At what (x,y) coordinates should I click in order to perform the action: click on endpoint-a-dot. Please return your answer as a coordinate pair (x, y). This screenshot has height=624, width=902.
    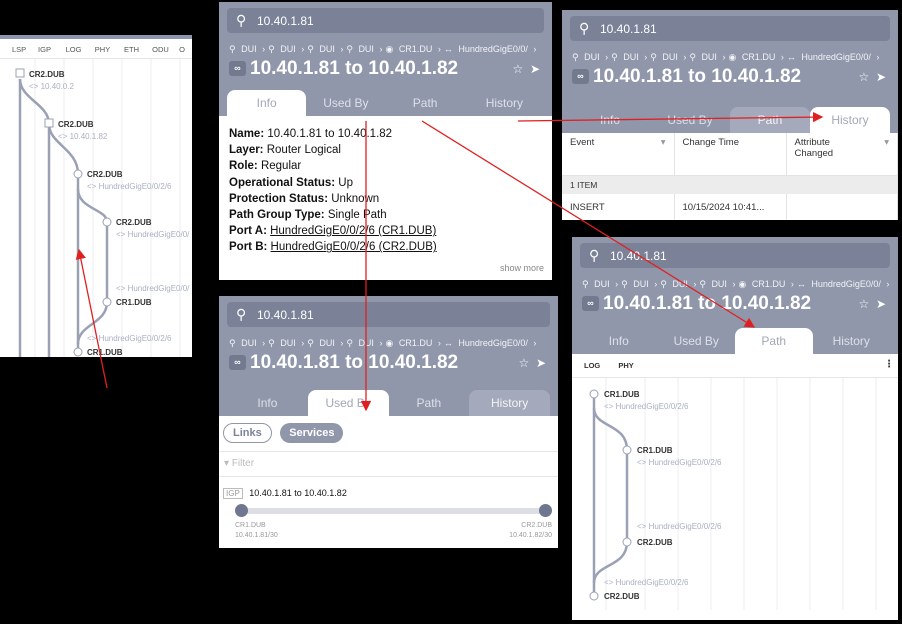
    Looking at the image, I should click on (241, 510).